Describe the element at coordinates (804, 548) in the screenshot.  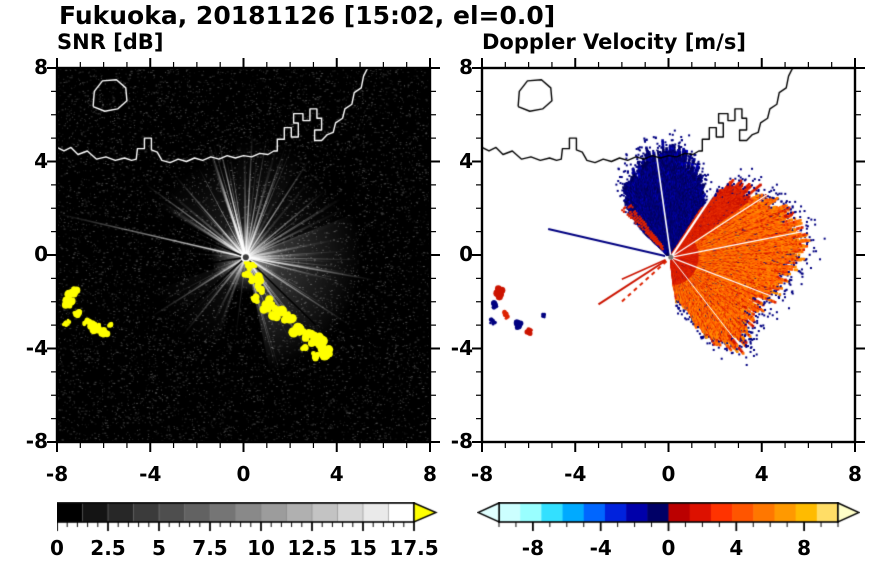
I see `colorbar-tick-label: 8` at that location.